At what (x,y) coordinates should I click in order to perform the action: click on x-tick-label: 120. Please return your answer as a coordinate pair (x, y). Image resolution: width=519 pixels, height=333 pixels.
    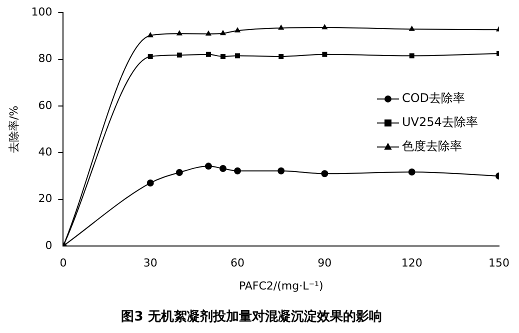
    Looking at the image, I should click on (411, 263).